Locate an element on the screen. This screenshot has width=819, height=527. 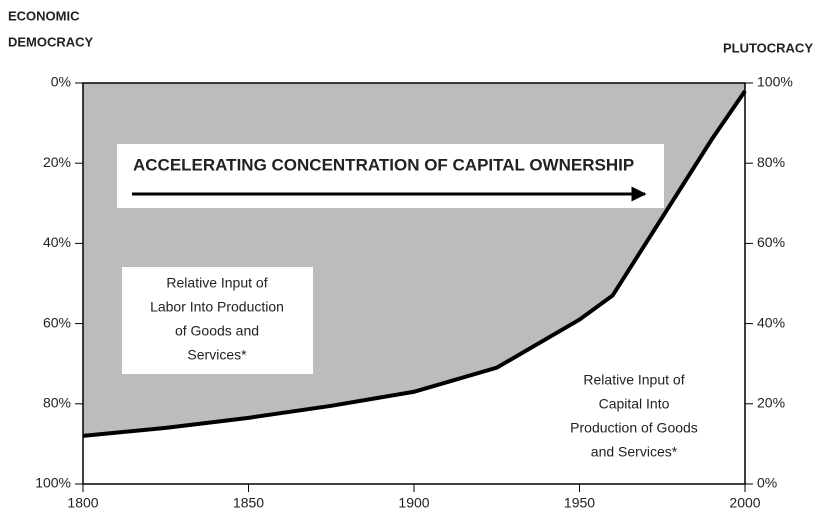
labor-annotation: Services* is located at coordinates (217, 355).